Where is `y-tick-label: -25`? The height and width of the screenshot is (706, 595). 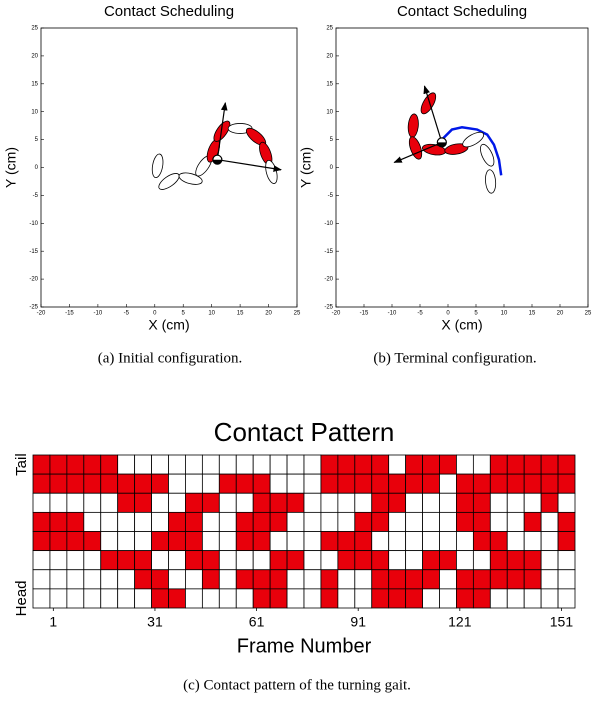 y-tick-label: -25 is located at coordinates (33, 308).